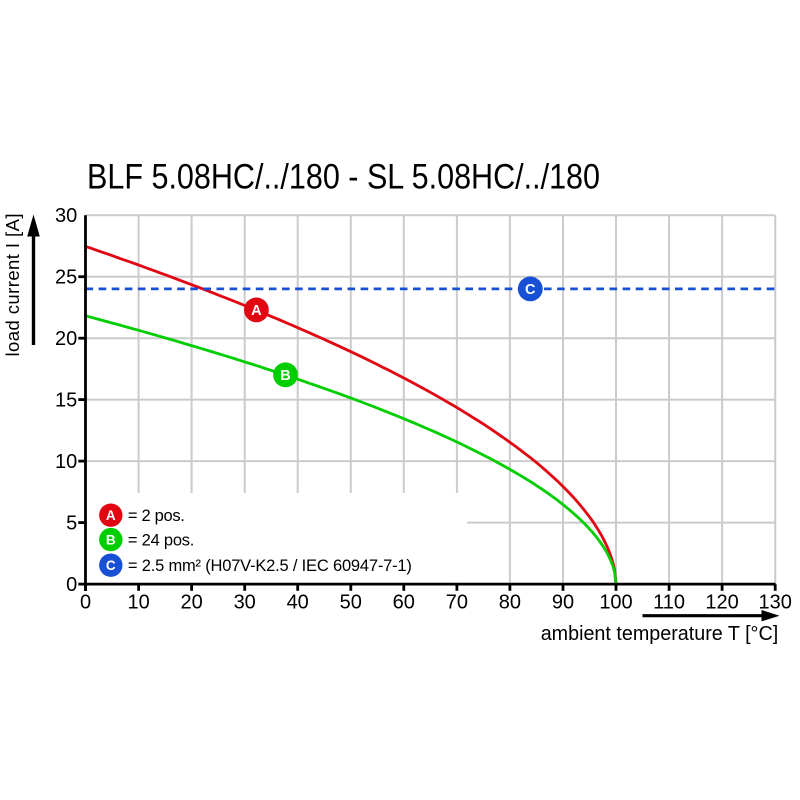 The height and width of the screenshot is (800, 800). What do you see at coordinates (270, 566) in the screenshot?
I see `svg-text:= 2.5 mm² (H07V-K2.5 / IEC 609: = 2.5 mm² (H07V-K2.5 / IEC 60947-7-1)` at bounding box center [270, 566].